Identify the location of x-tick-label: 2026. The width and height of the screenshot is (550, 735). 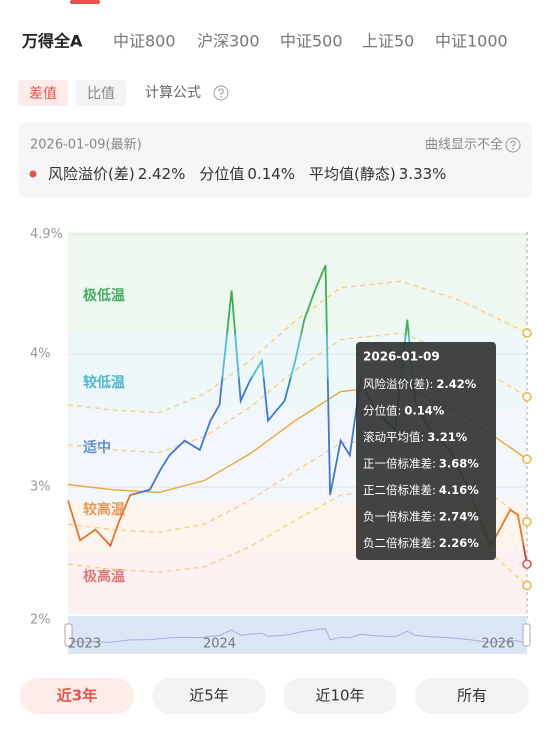
(497, 644).